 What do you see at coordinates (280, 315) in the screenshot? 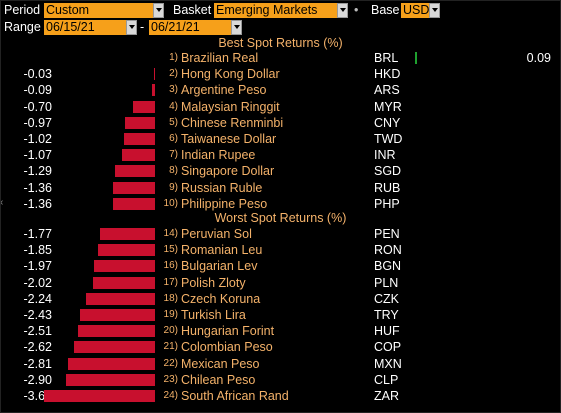
I see `currency-row: -2.43 19) Turkish Lira TRY` at bounding box center [280, 315].